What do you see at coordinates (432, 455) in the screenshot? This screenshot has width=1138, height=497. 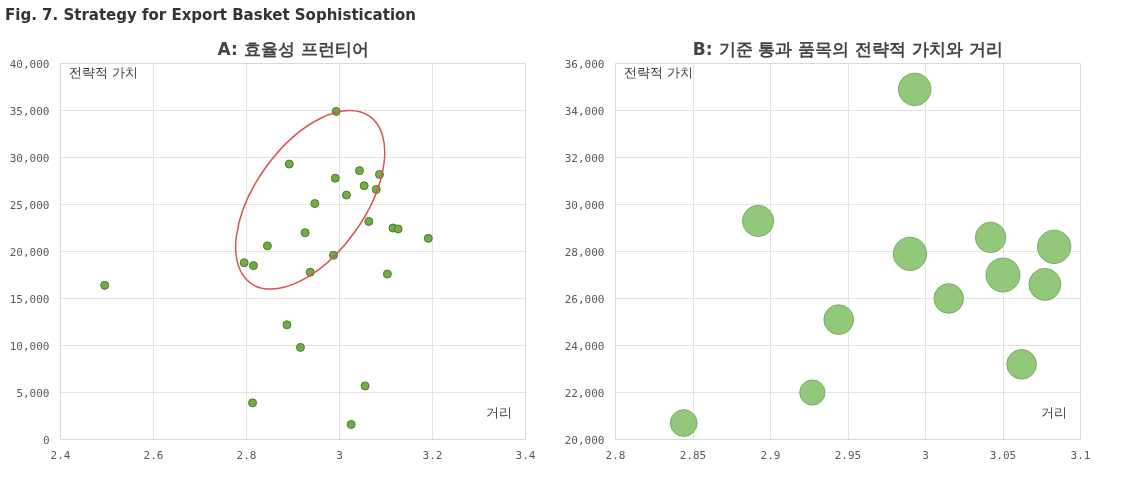 I see `x-tick-label: 3.2` at bounding box center [432, 455].